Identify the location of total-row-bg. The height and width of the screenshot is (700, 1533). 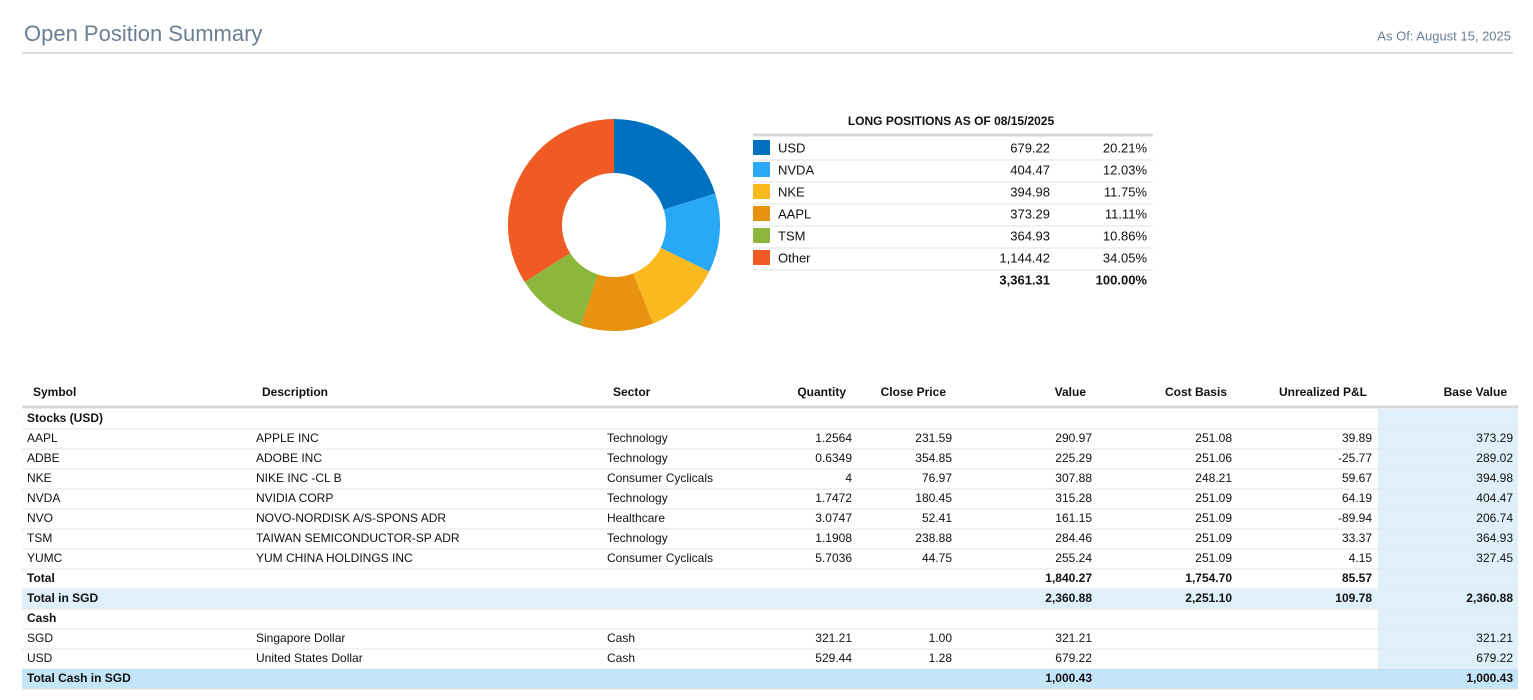
(770, 679).